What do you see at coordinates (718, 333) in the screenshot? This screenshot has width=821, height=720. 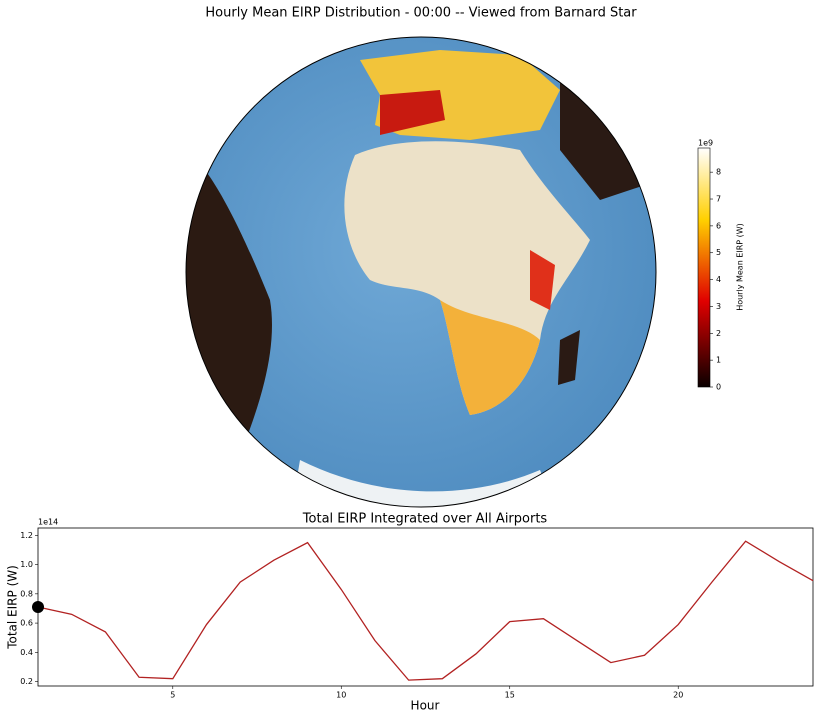 I see `colorbar-tick-label: 2` at bounding box center [718, 333].